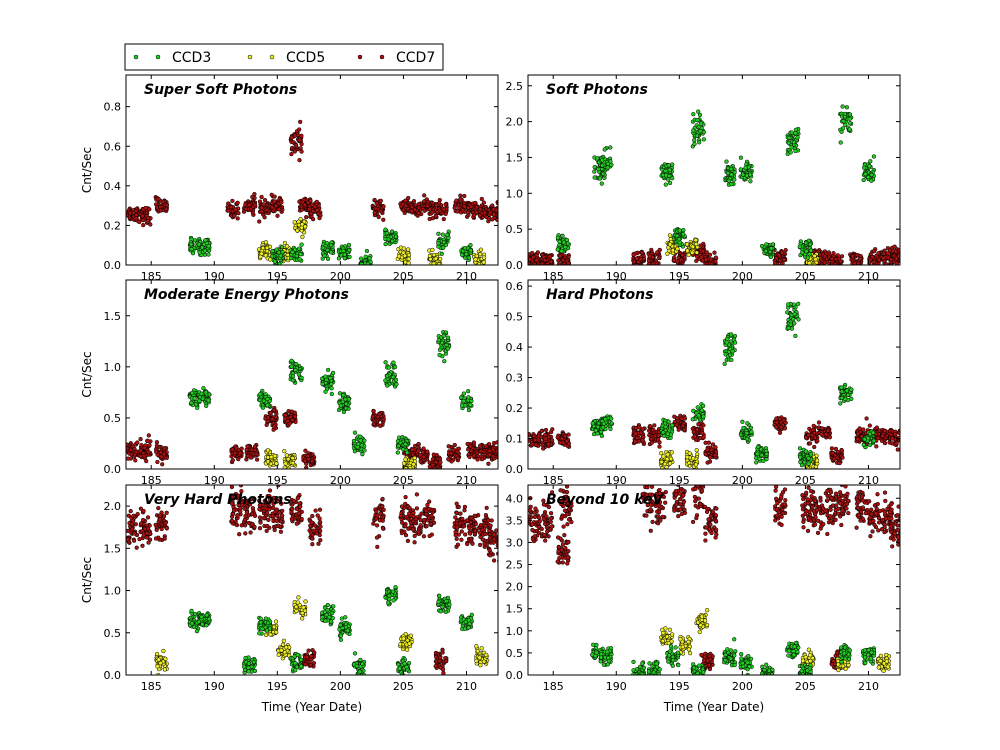 The width and height of the screenshot is (1000, 750). I want to click on x-tick-label: 190, so click(214, 480).